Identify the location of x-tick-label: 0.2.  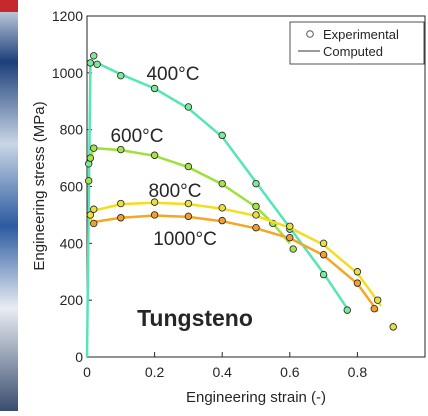
(155, 372).